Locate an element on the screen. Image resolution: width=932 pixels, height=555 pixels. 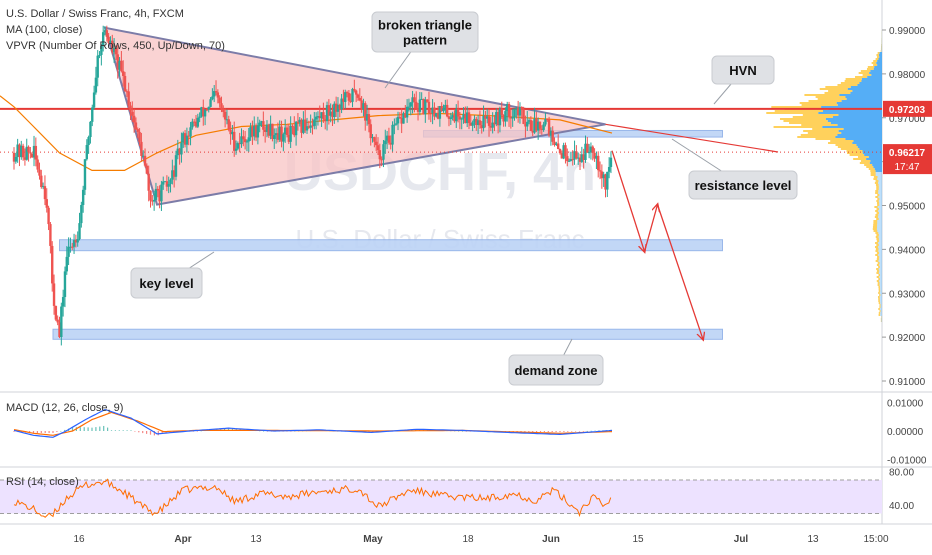
triangle-callout-label: broken triangle is located at coordinates (425, 25).